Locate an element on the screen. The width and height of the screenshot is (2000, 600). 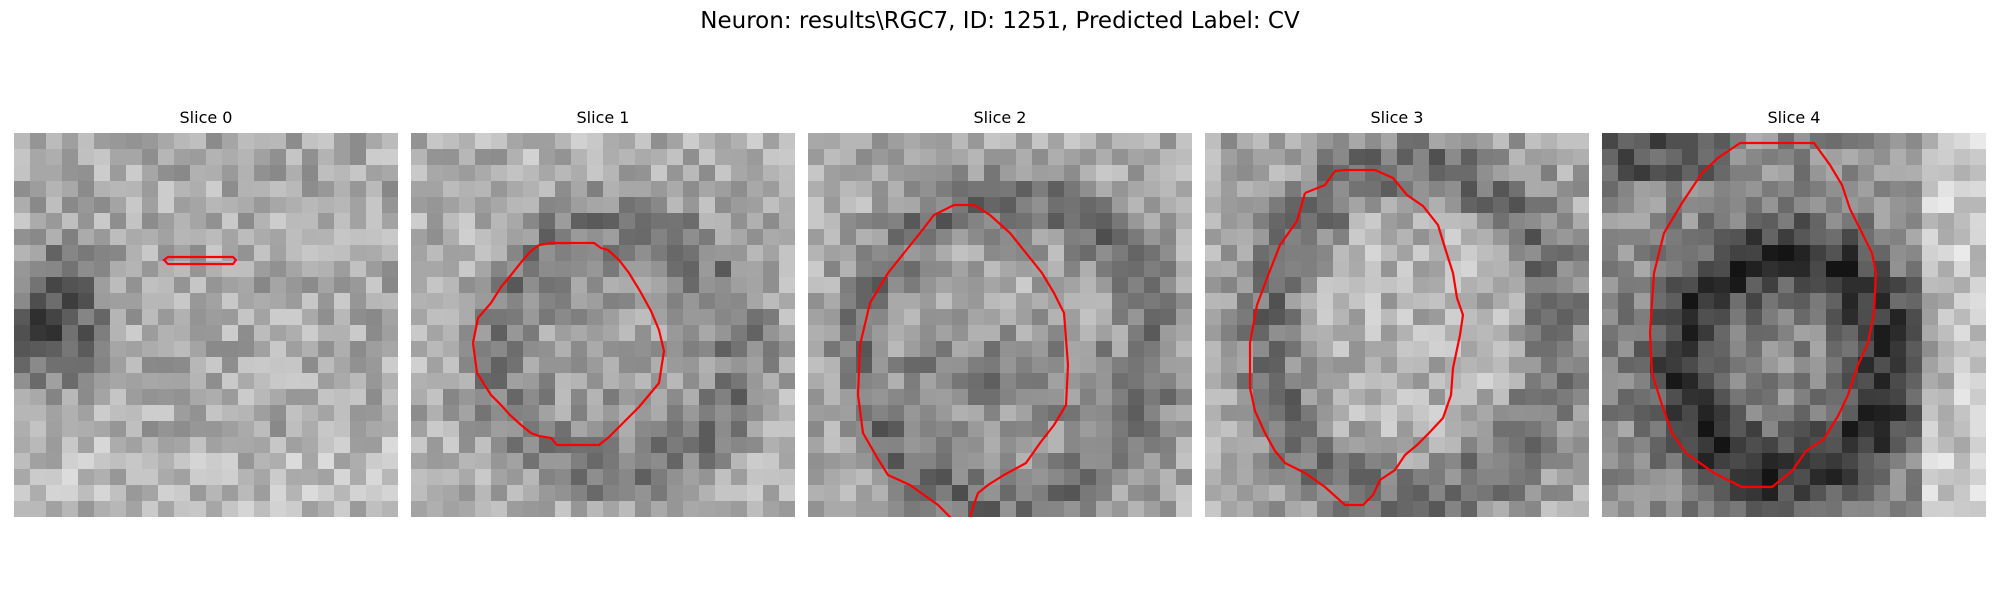
slice-3-svg is located at coordinates (1397, 325).